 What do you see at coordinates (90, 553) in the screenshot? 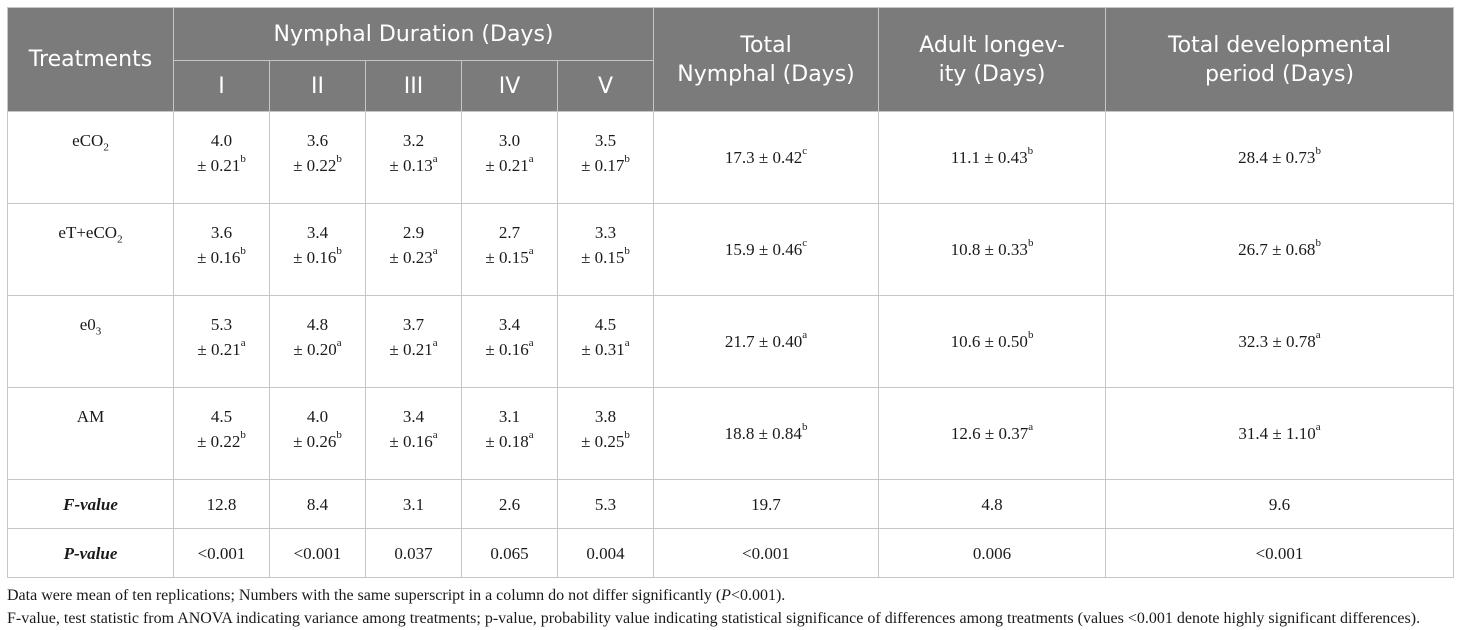
I see `p-value-label: P-value` at bounding box center [90, 553].